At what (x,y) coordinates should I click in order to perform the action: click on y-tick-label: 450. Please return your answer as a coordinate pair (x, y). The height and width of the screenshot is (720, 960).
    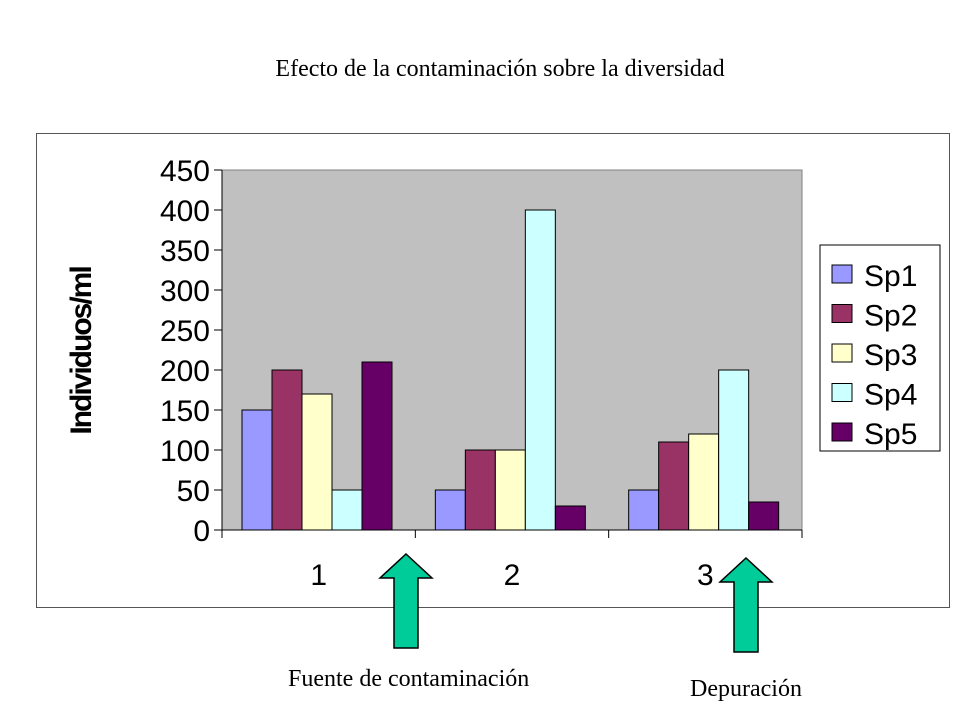
    Looking at the image, I should click on (185, 171).